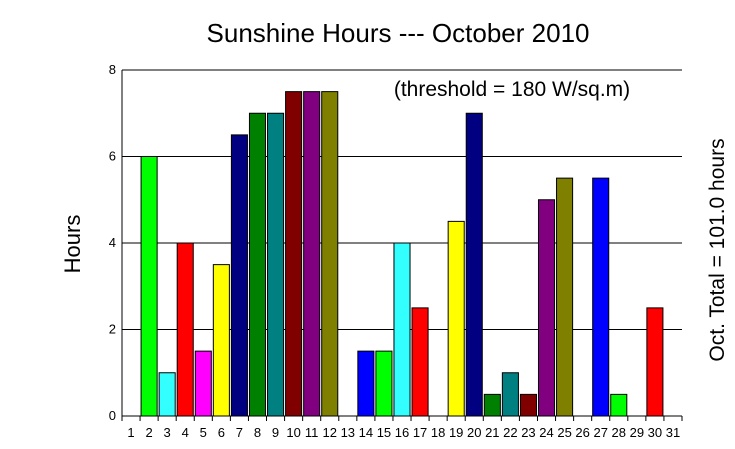 This screenshot has width=735, height=449. Describe the element at coordinates (239, 432) in the screenshot. I see `x-tick-label: 7` at that location.